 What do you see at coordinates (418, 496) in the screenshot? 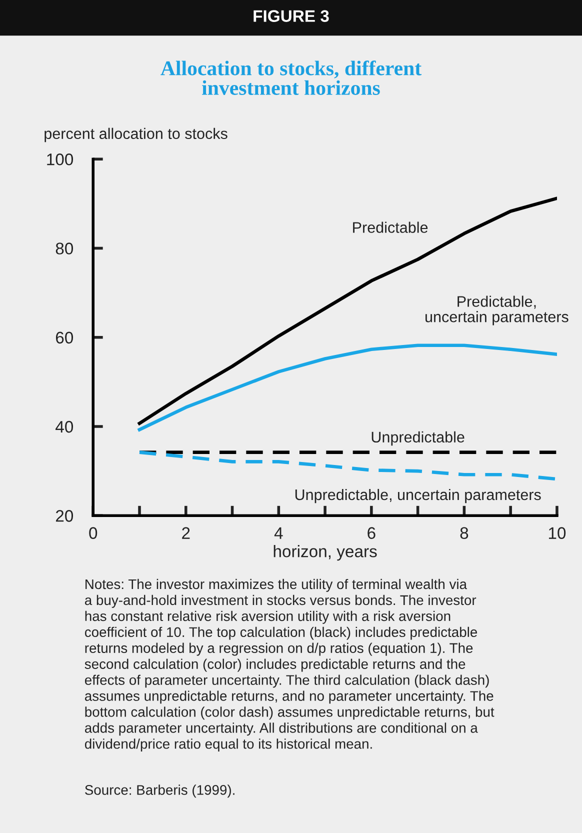
I see `series-label: Unpredictable, uncertain parameters` at bounding box center [418, 496].